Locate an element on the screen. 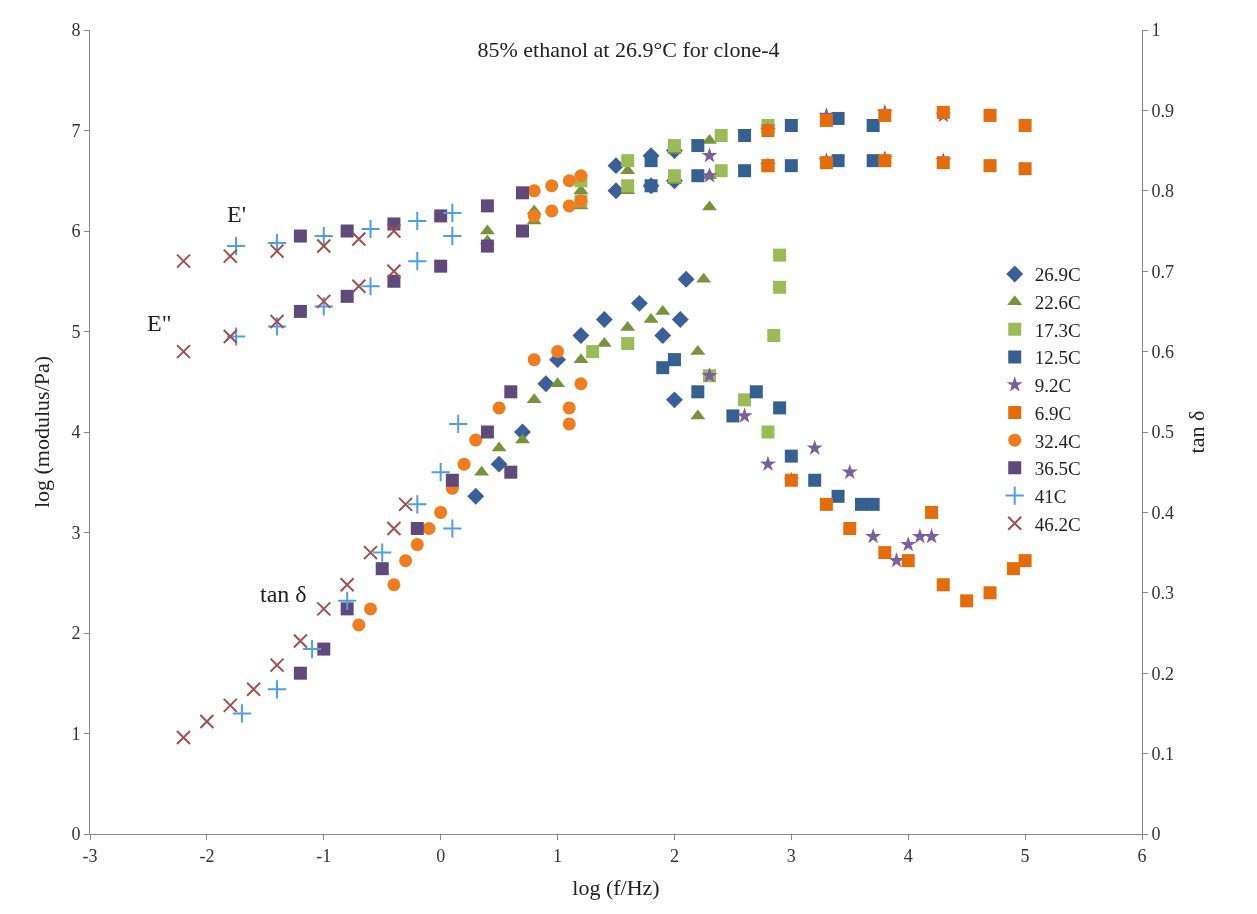 The image size is (1257, 914). x-tick-label: 3 is located at coordinates (791, 855).